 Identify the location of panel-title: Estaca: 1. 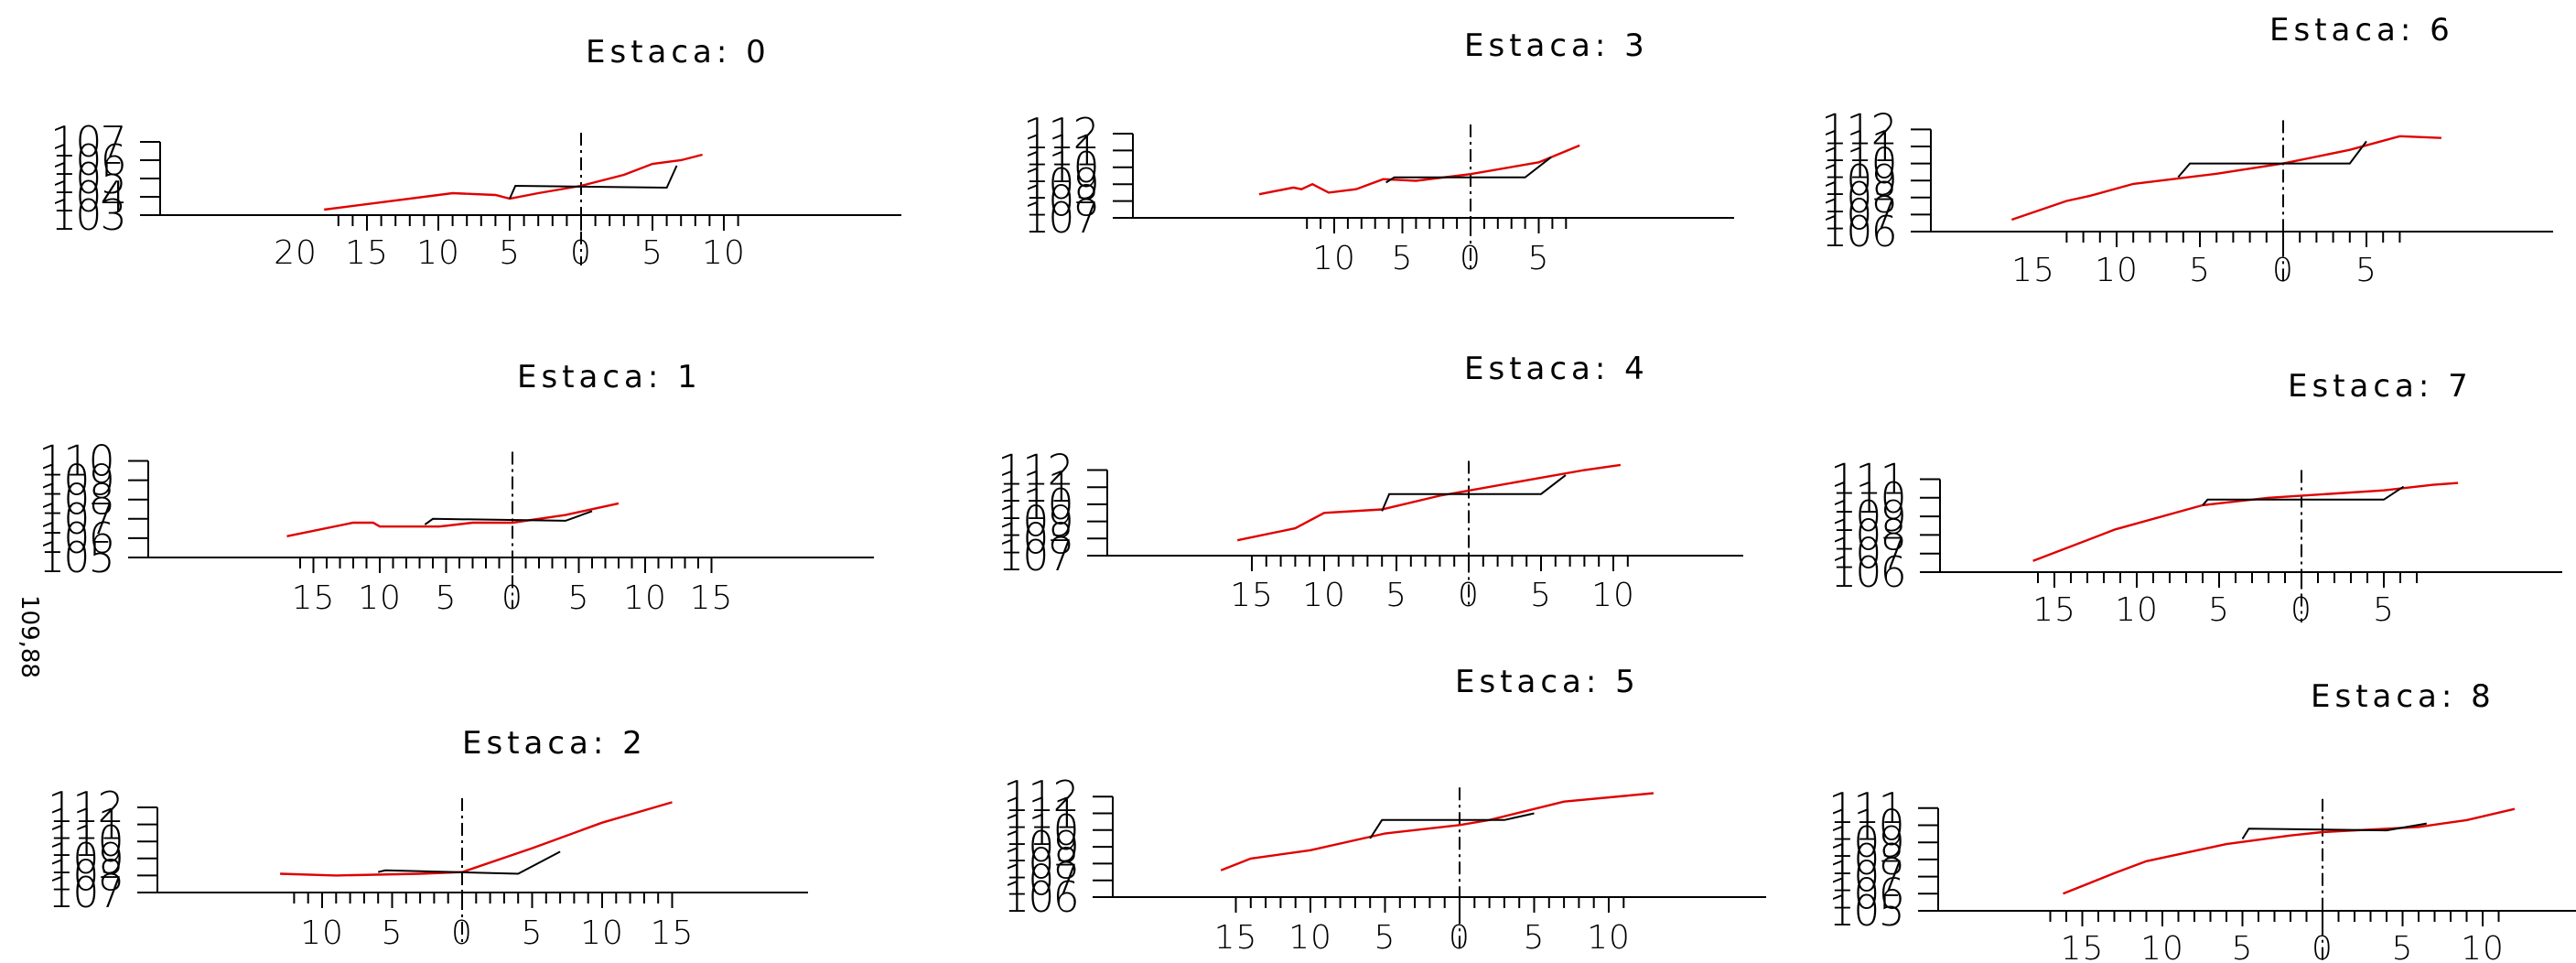
(609, 377).